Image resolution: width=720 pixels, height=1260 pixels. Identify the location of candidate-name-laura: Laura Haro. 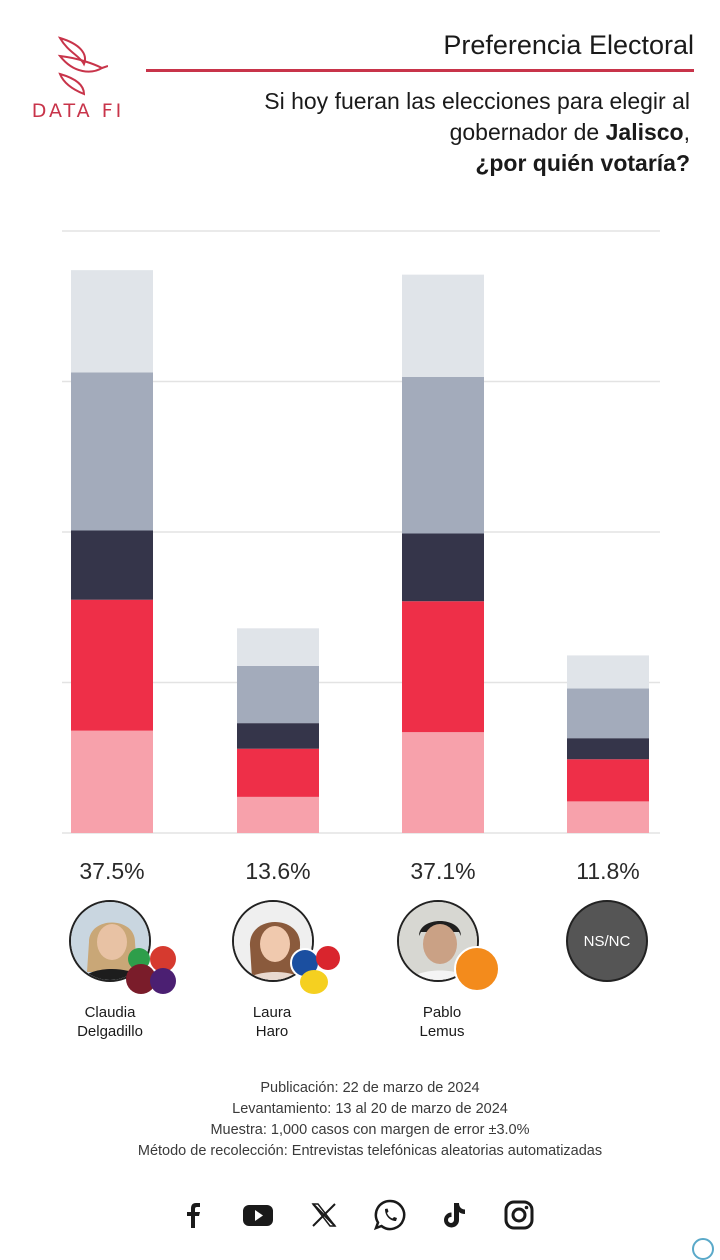
(272, 1022).